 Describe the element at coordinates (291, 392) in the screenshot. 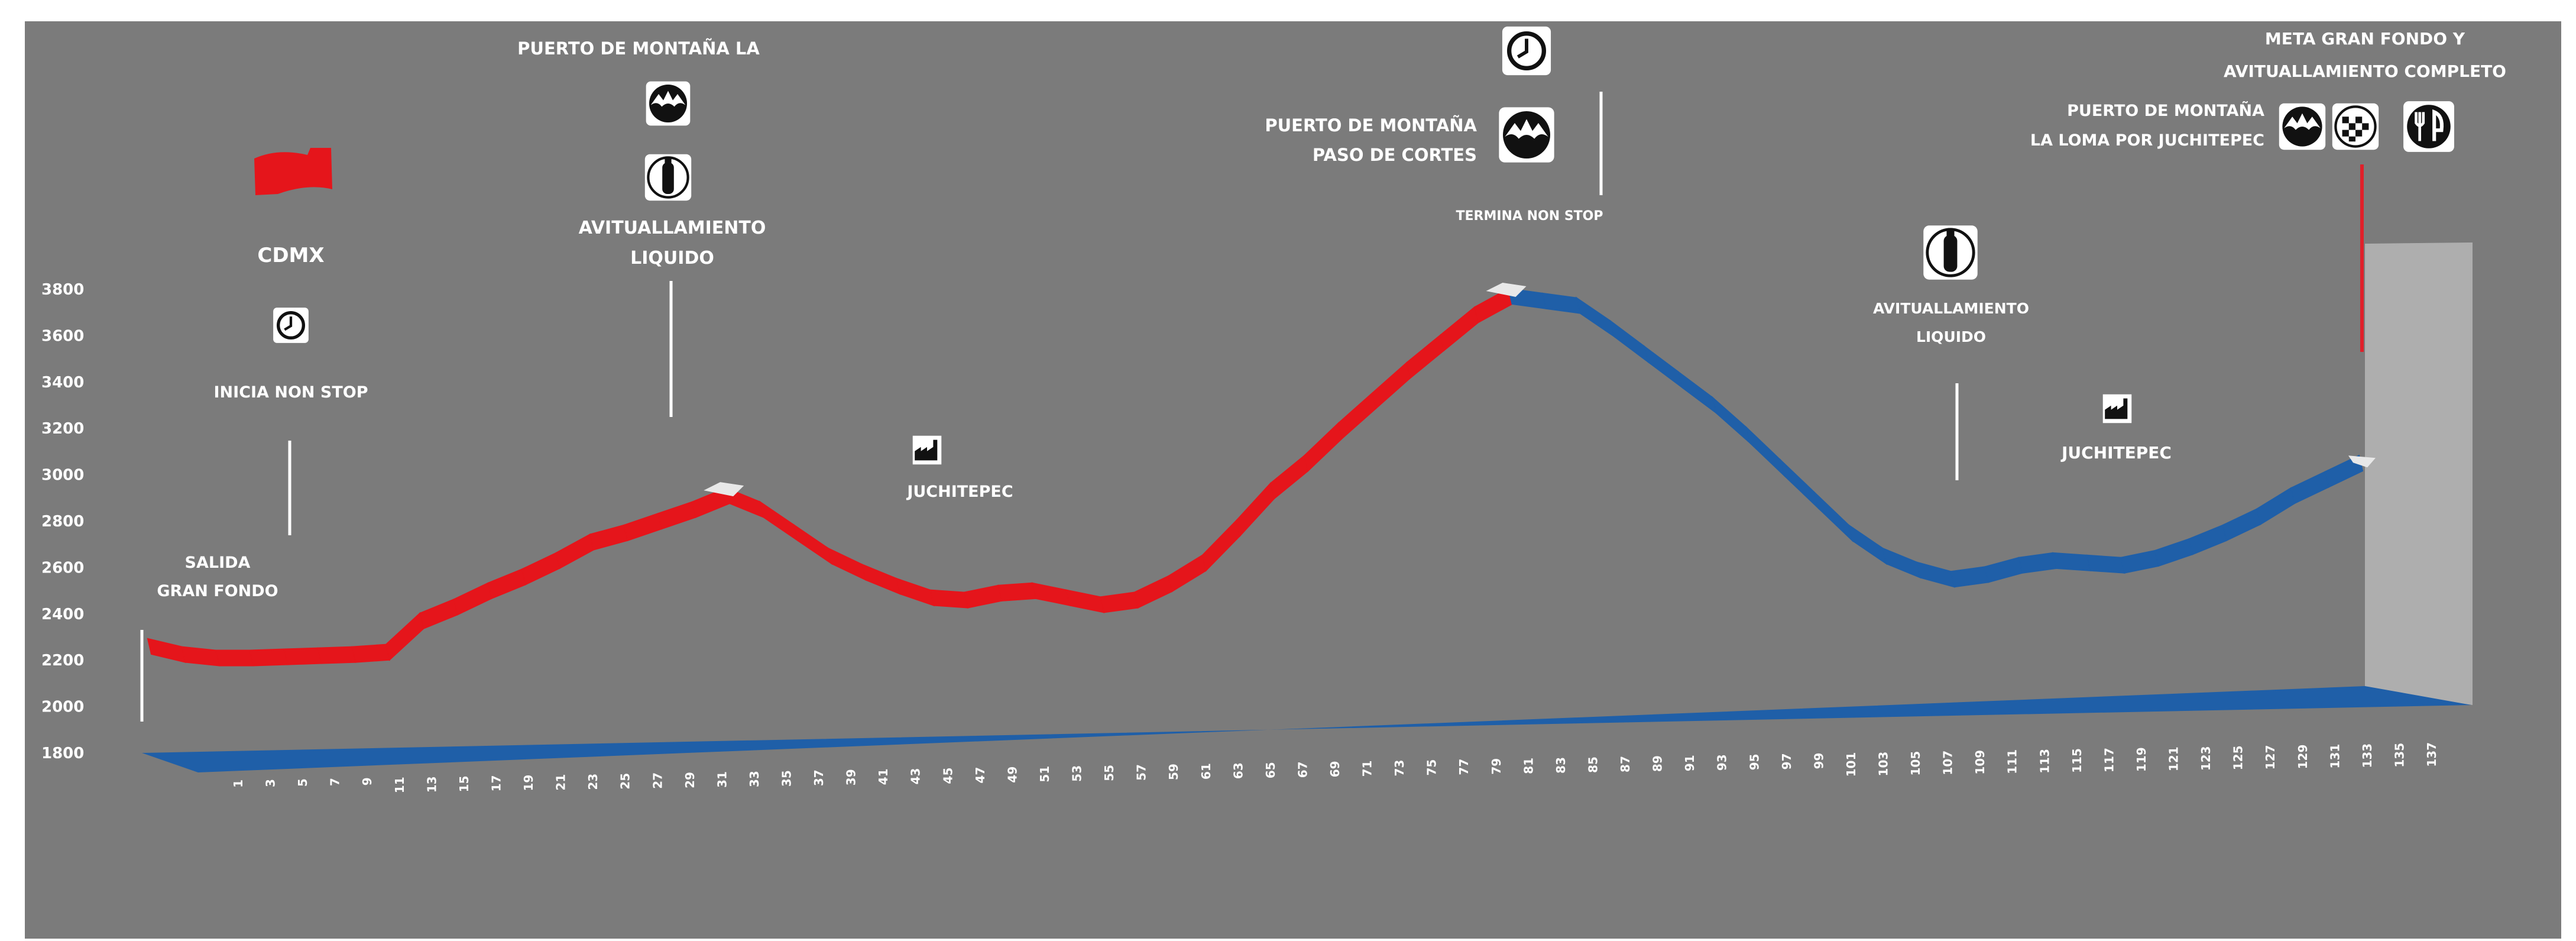

I see `inicia-non-stop-label: INICIA NON STOP` at that location.